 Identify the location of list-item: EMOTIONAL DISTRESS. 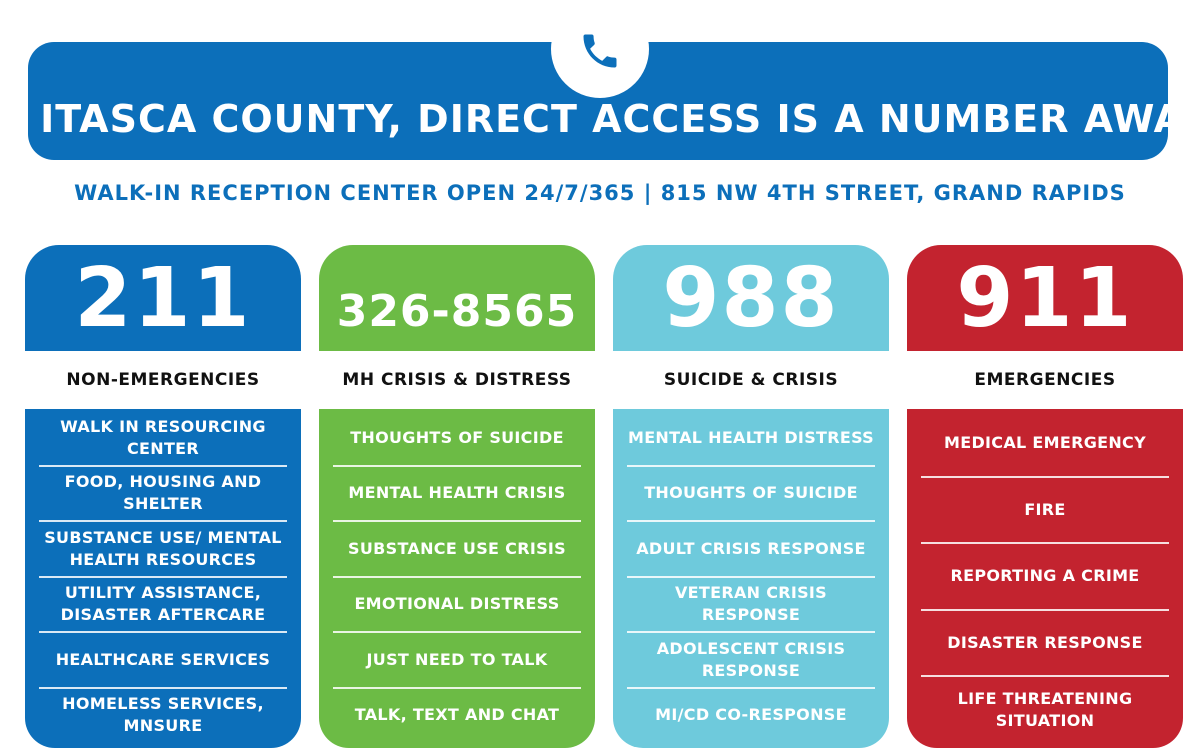
(457, 605).